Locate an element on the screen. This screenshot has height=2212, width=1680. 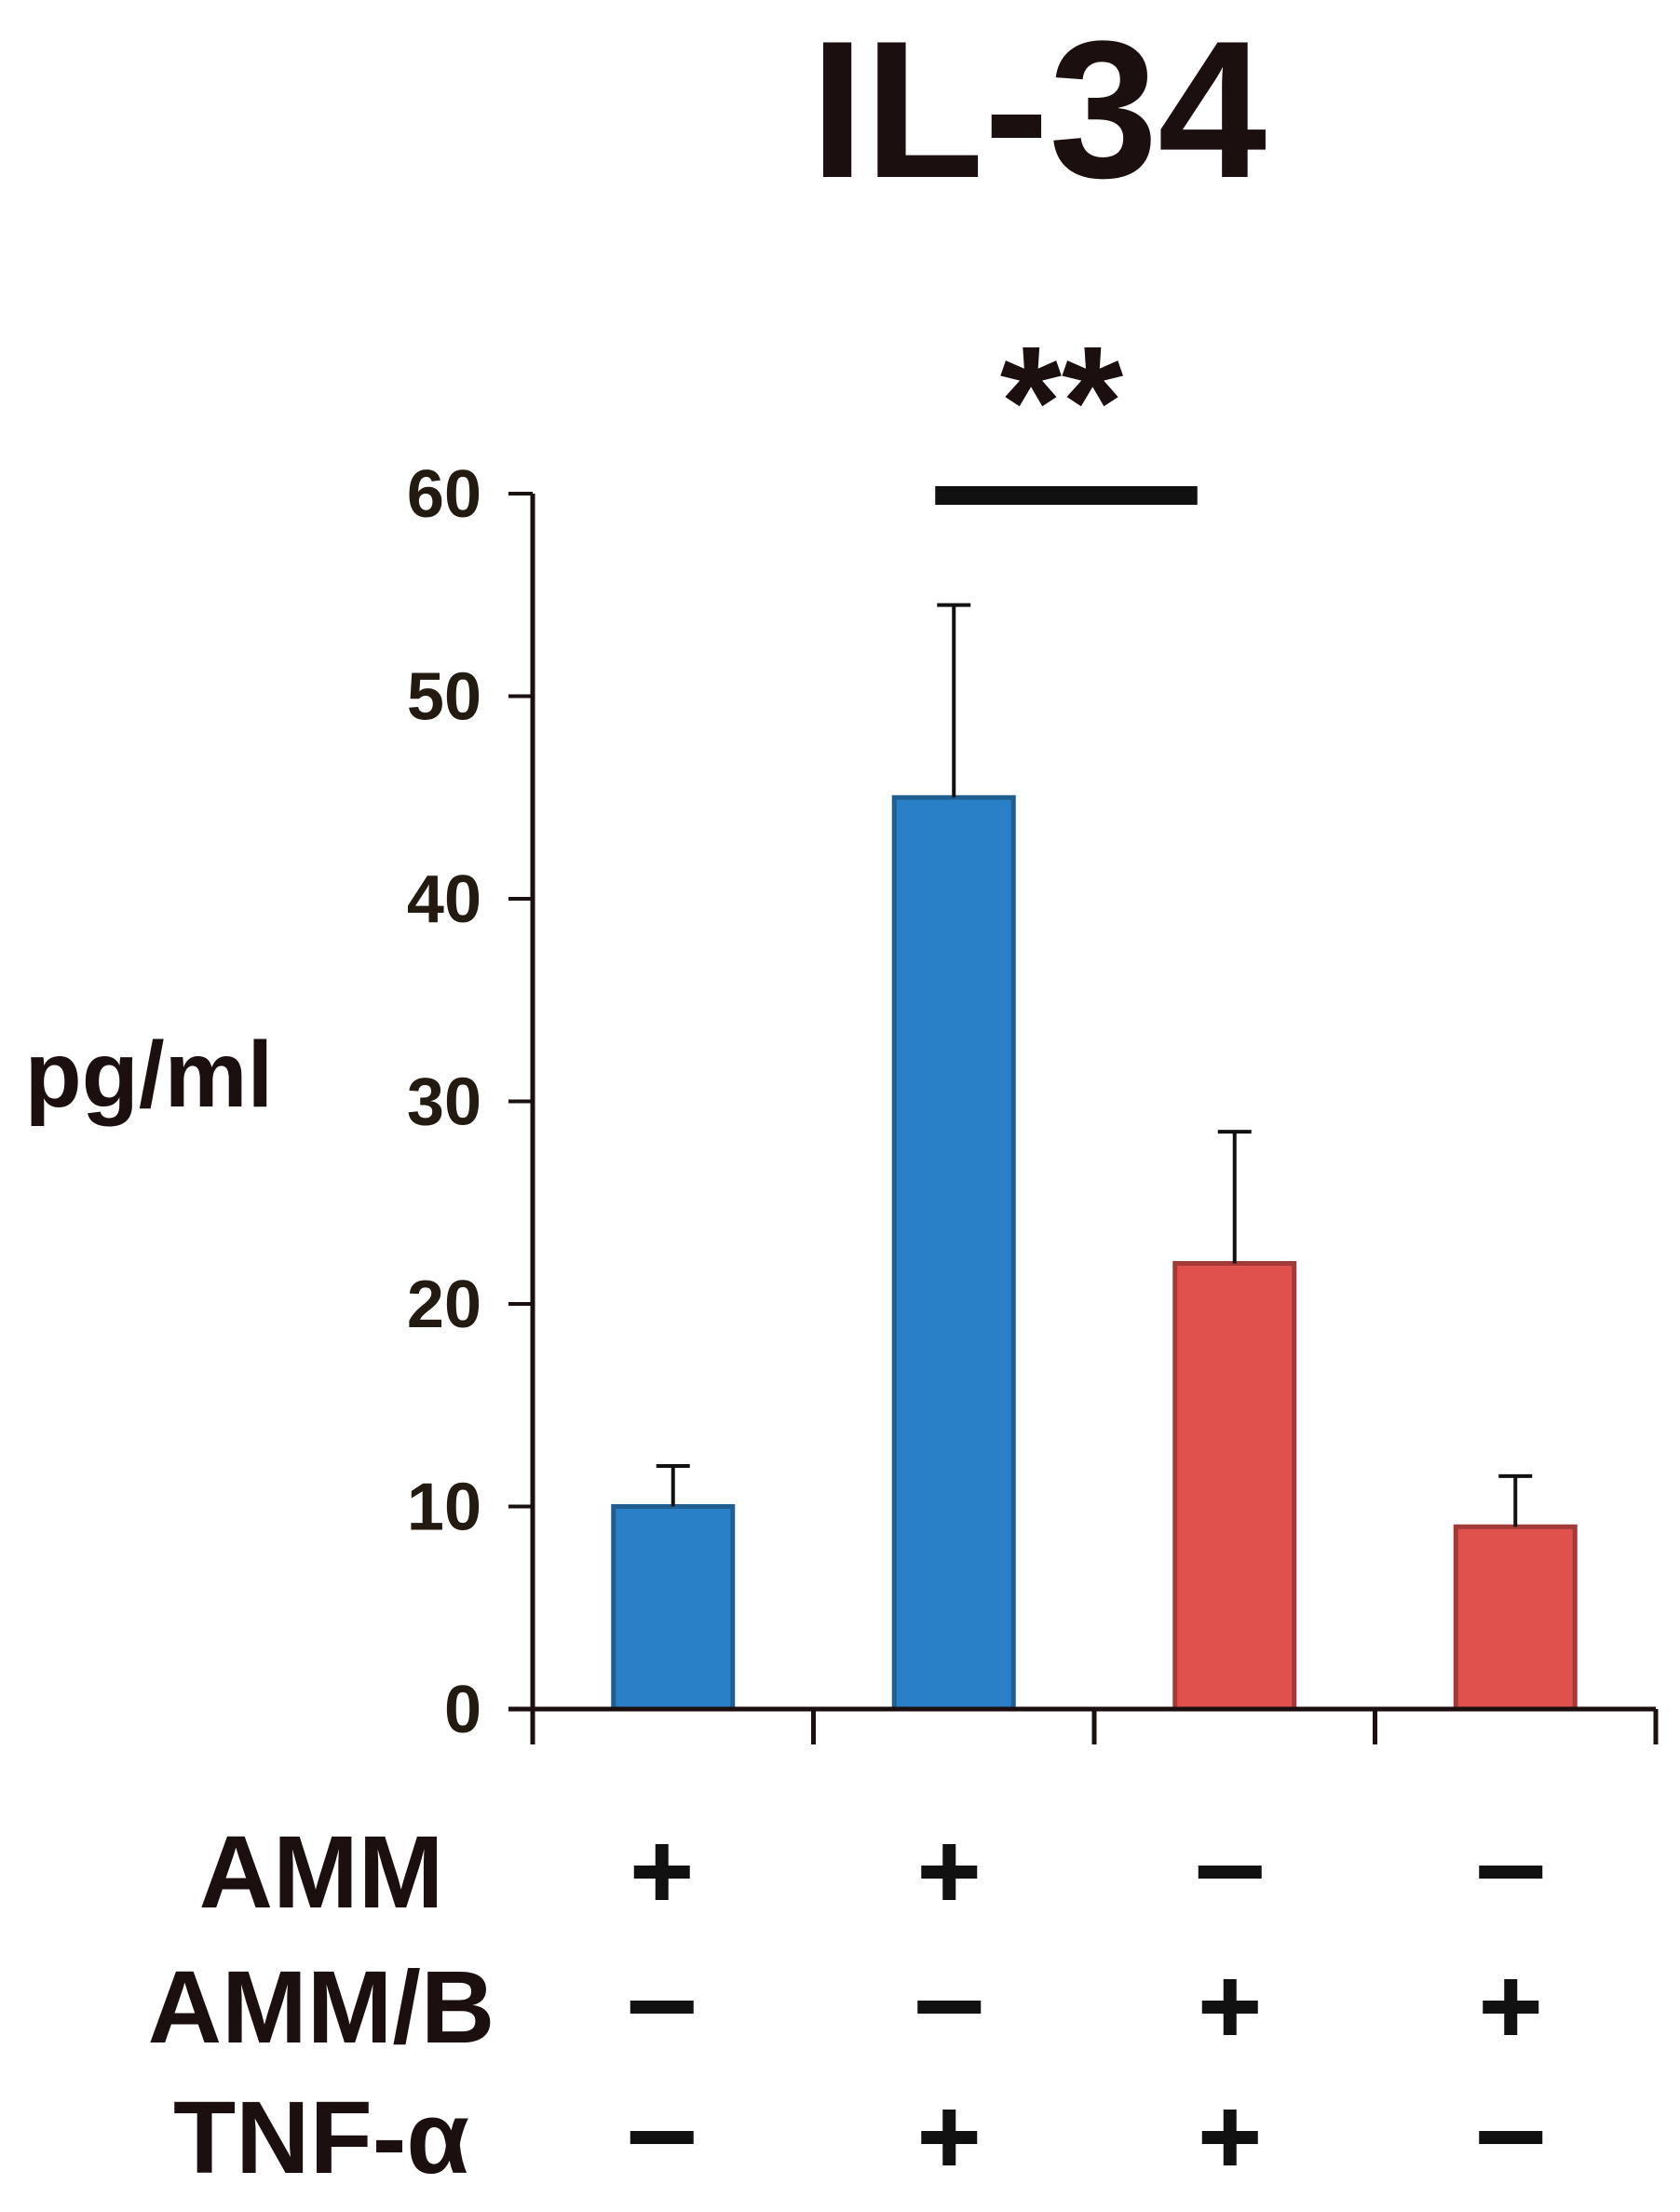
y-tick-label: 30 is located at coordinates (444, 1102).